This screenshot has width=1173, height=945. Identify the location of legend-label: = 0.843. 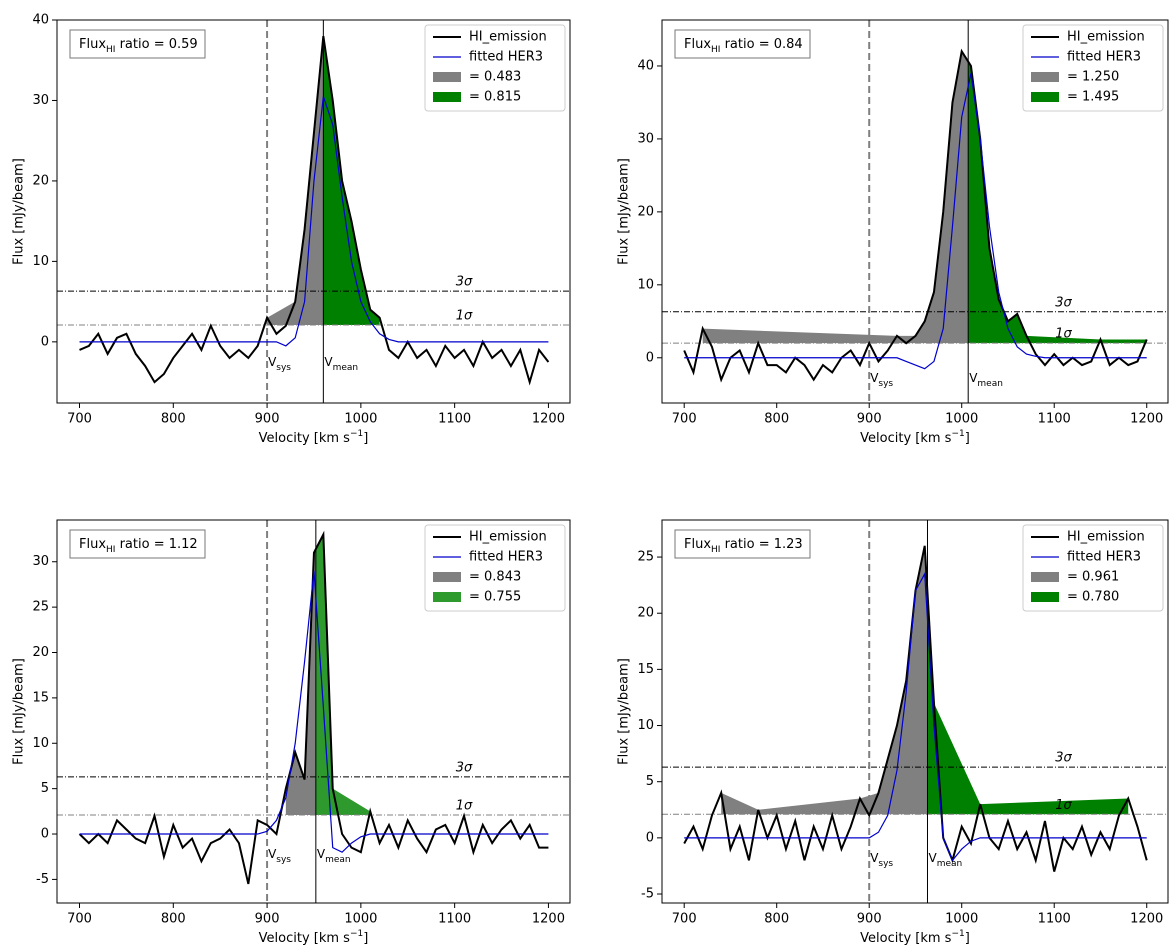
(495, 577).